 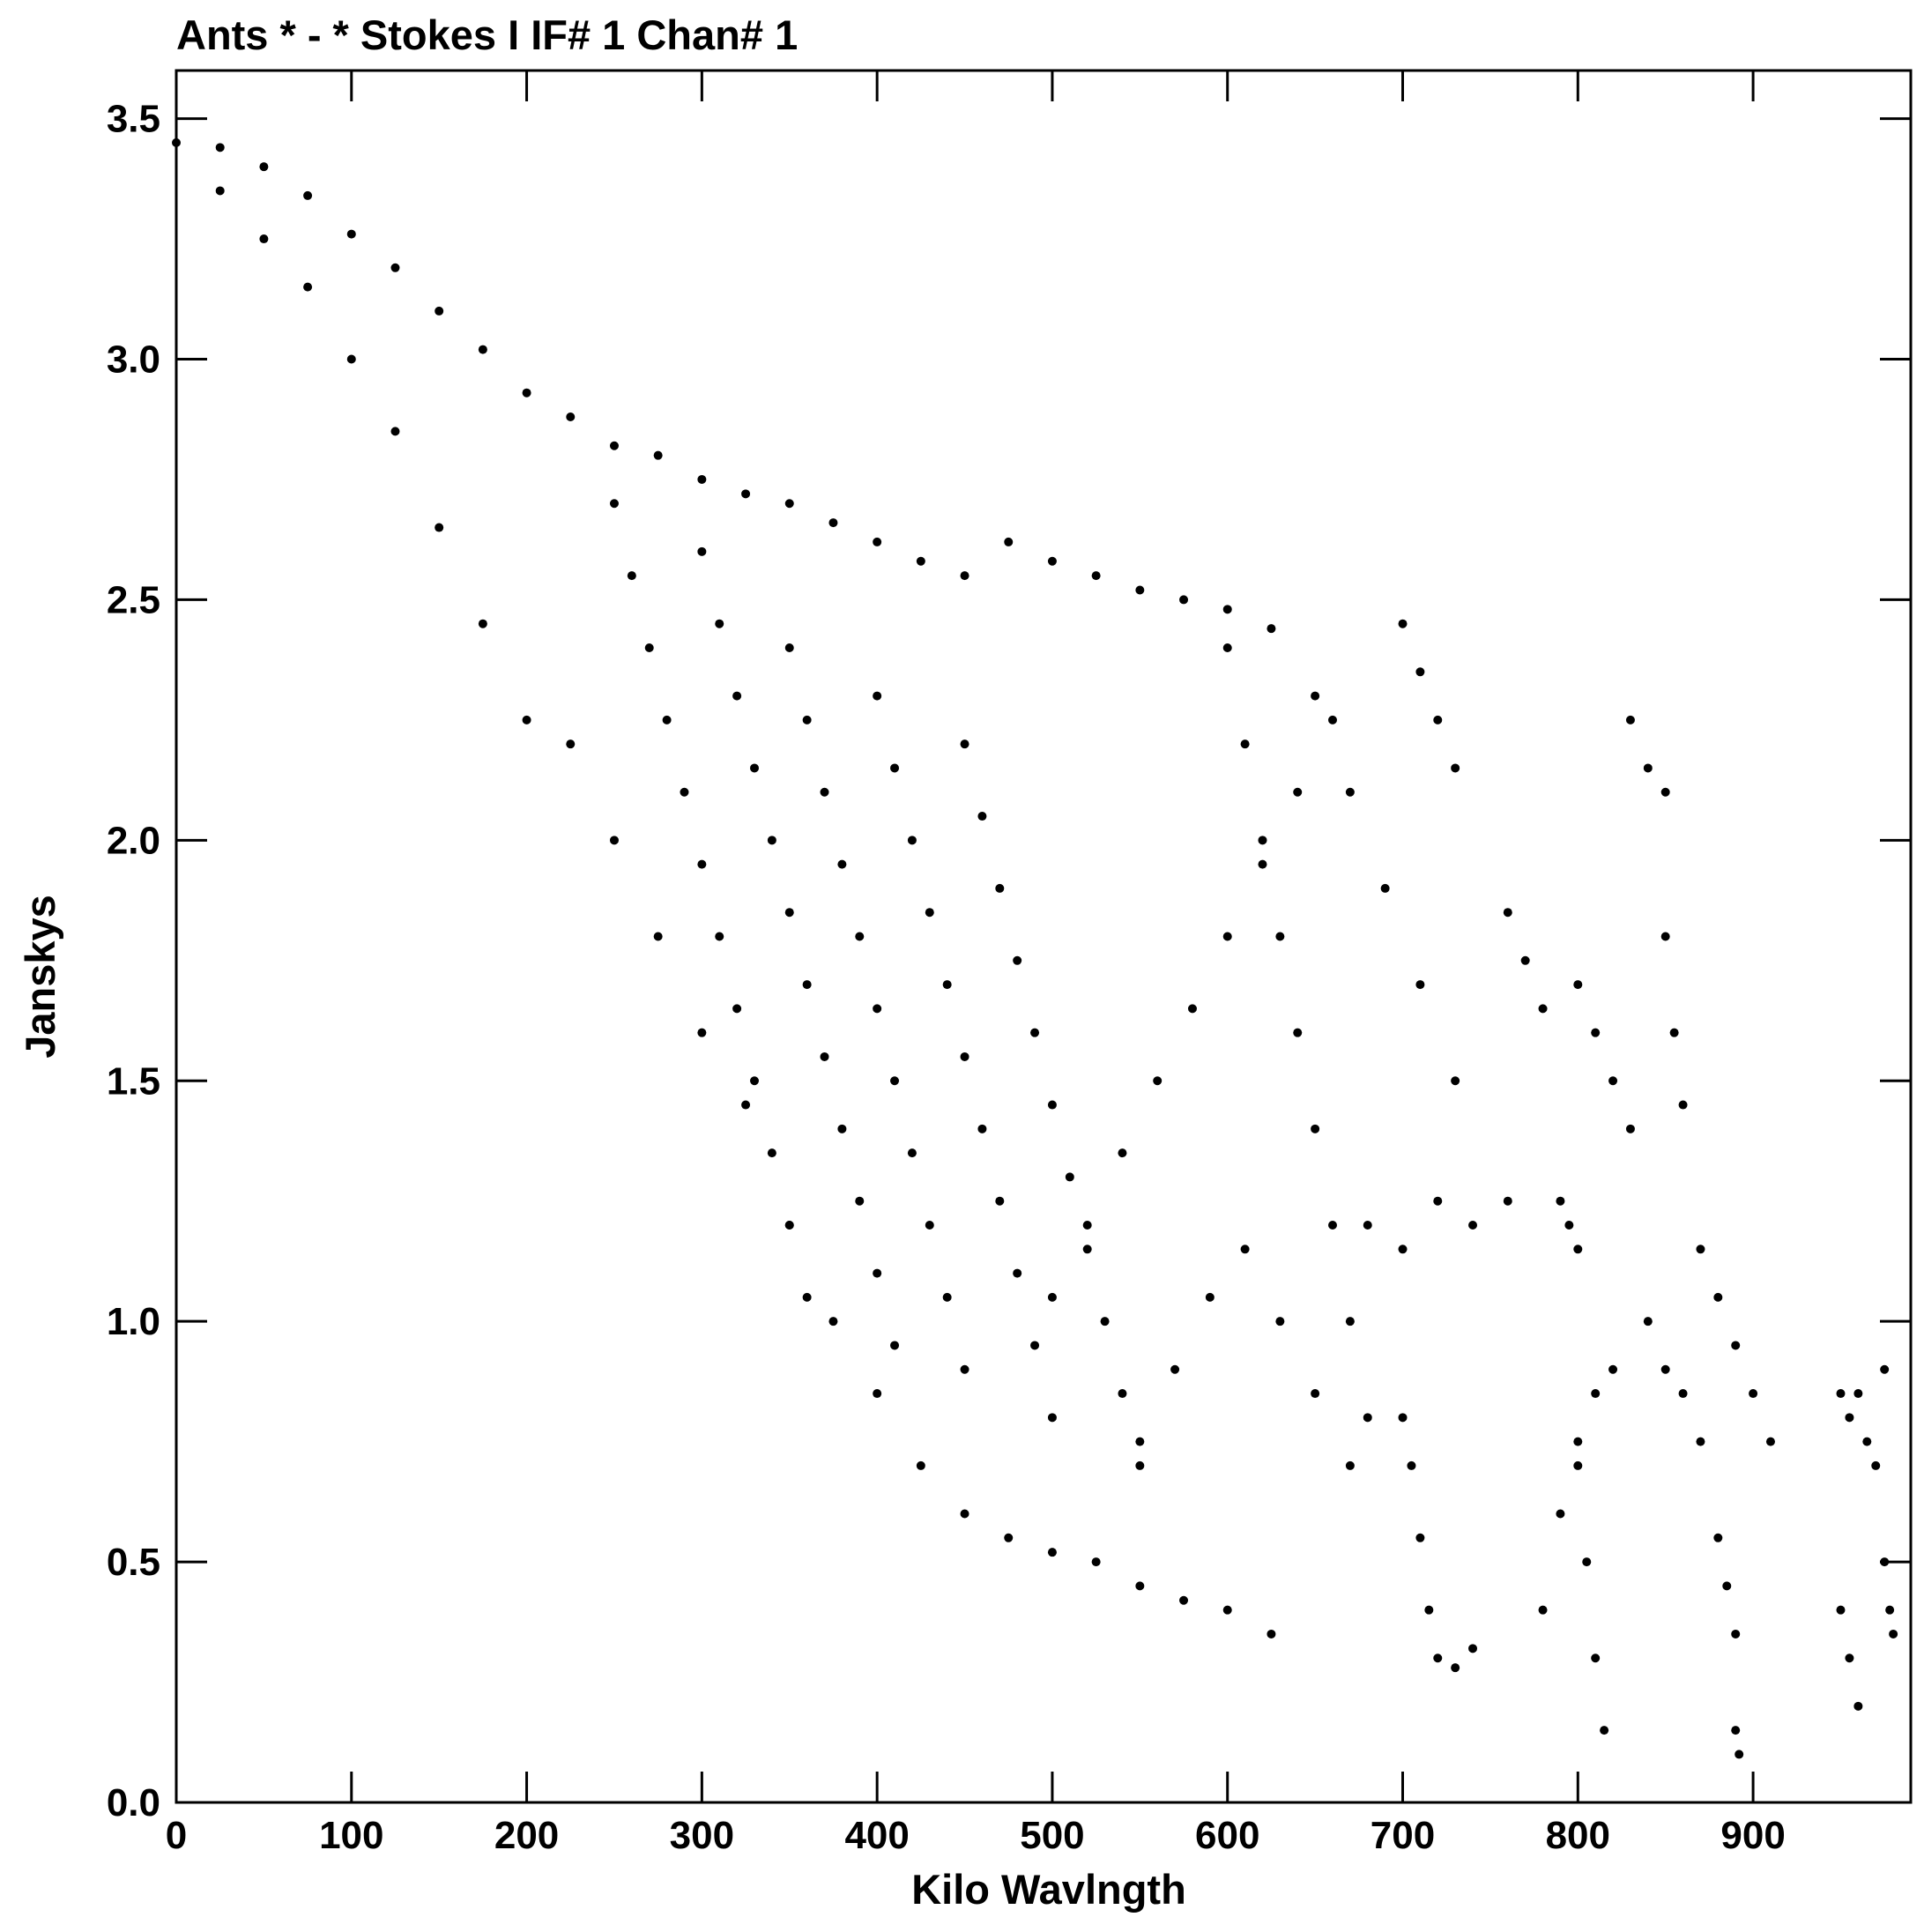 What do you see at coordinates (133, 119) in the screenshot?
I see `y-tick-label: 3.5` at bounding box center [133, 119].